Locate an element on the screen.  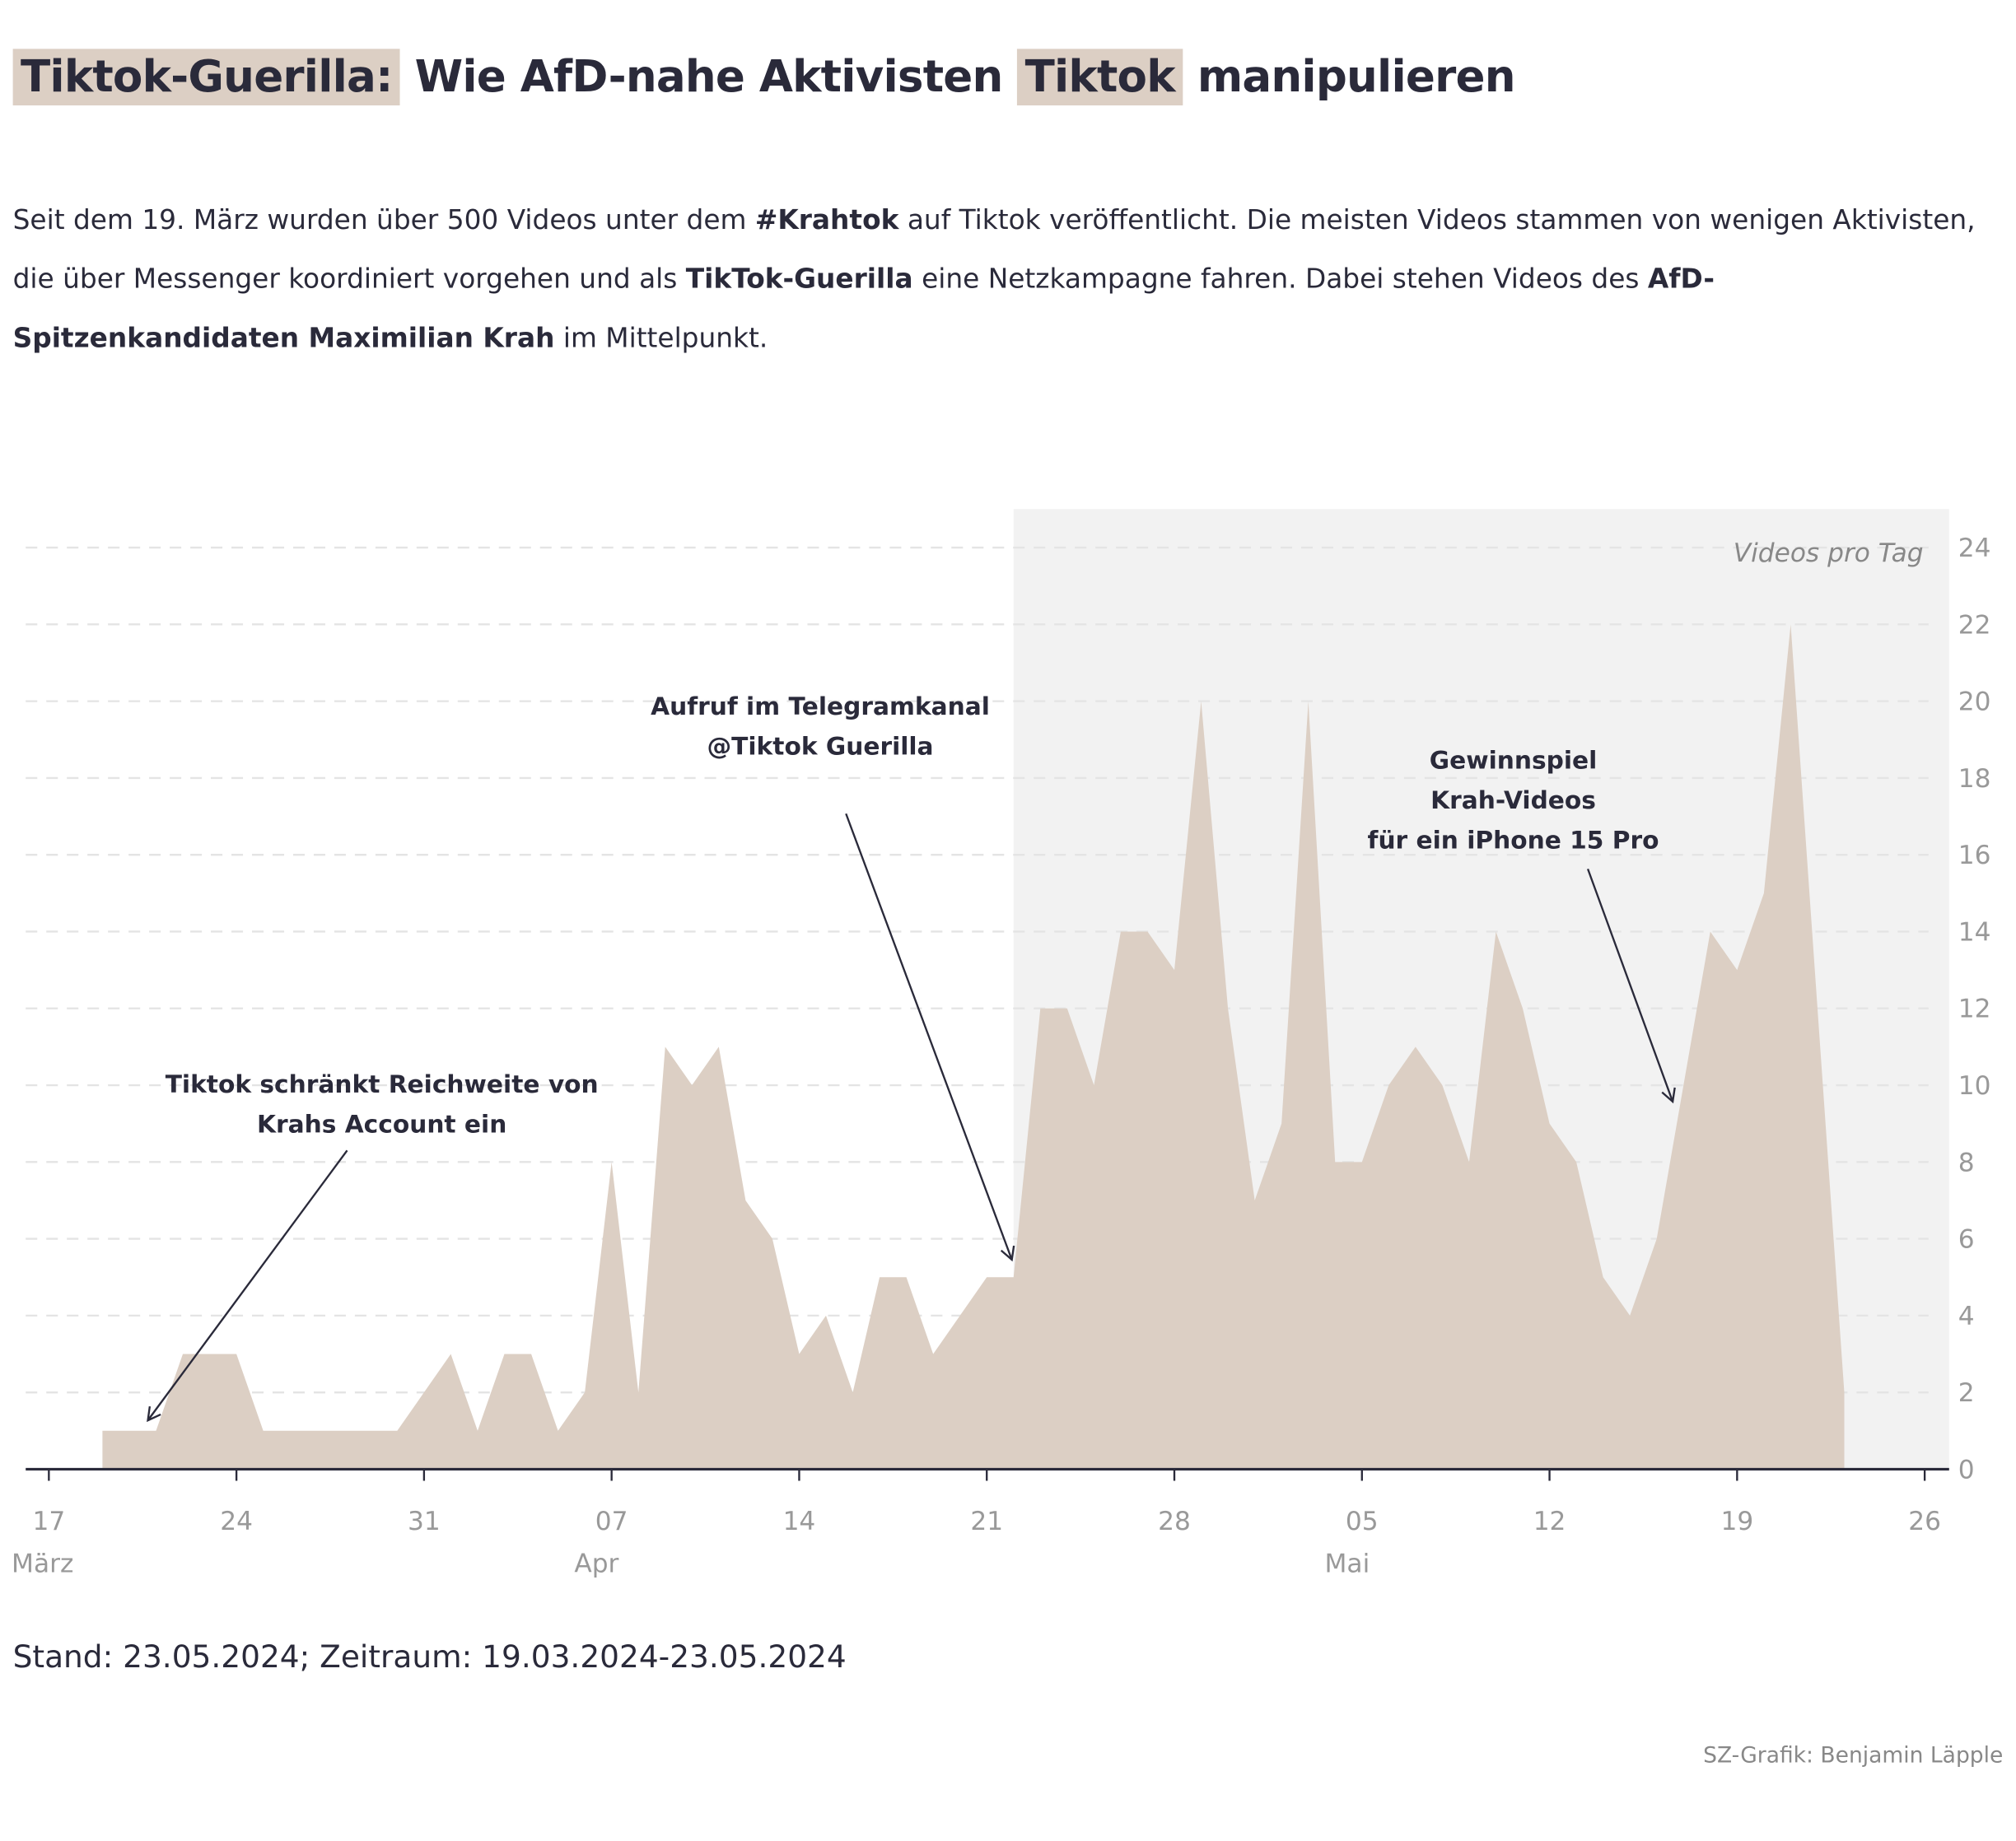
y-tick-label: 6 is located at coordinates (1966, 1240).